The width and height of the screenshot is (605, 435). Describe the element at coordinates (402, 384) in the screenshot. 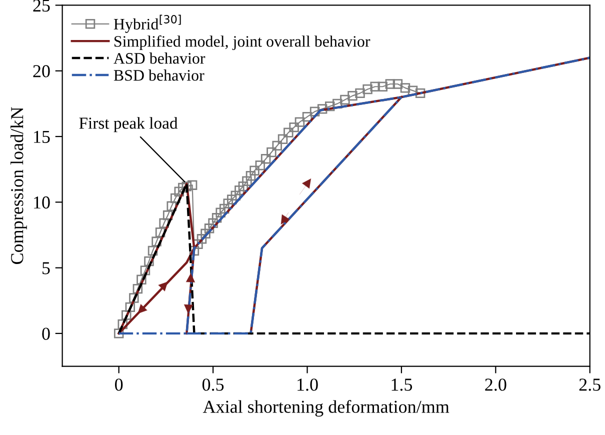

I see `x-tick-label: 1.5` at that location.